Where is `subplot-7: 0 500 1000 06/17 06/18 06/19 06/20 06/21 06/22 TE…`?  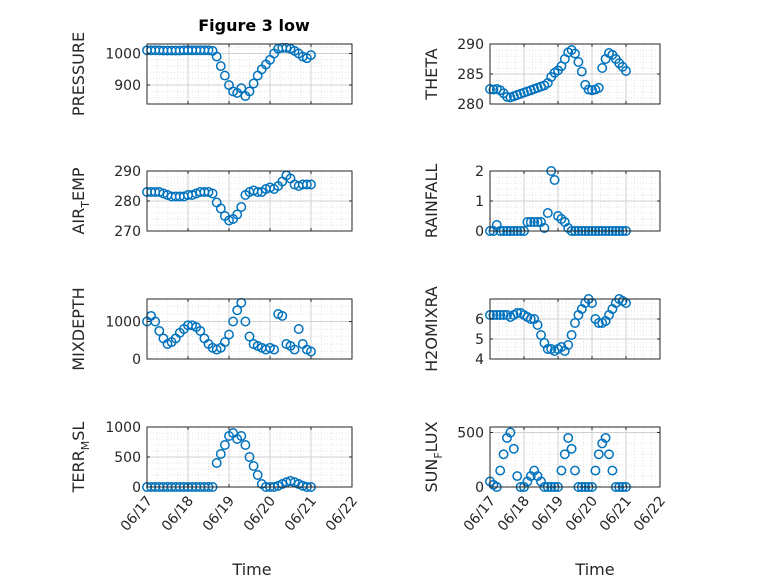
subplot-7: 0 500 1000 06/17 06/18 06/19 06/20 06/21 06/22 TE… is located at coordinates (215, 477).